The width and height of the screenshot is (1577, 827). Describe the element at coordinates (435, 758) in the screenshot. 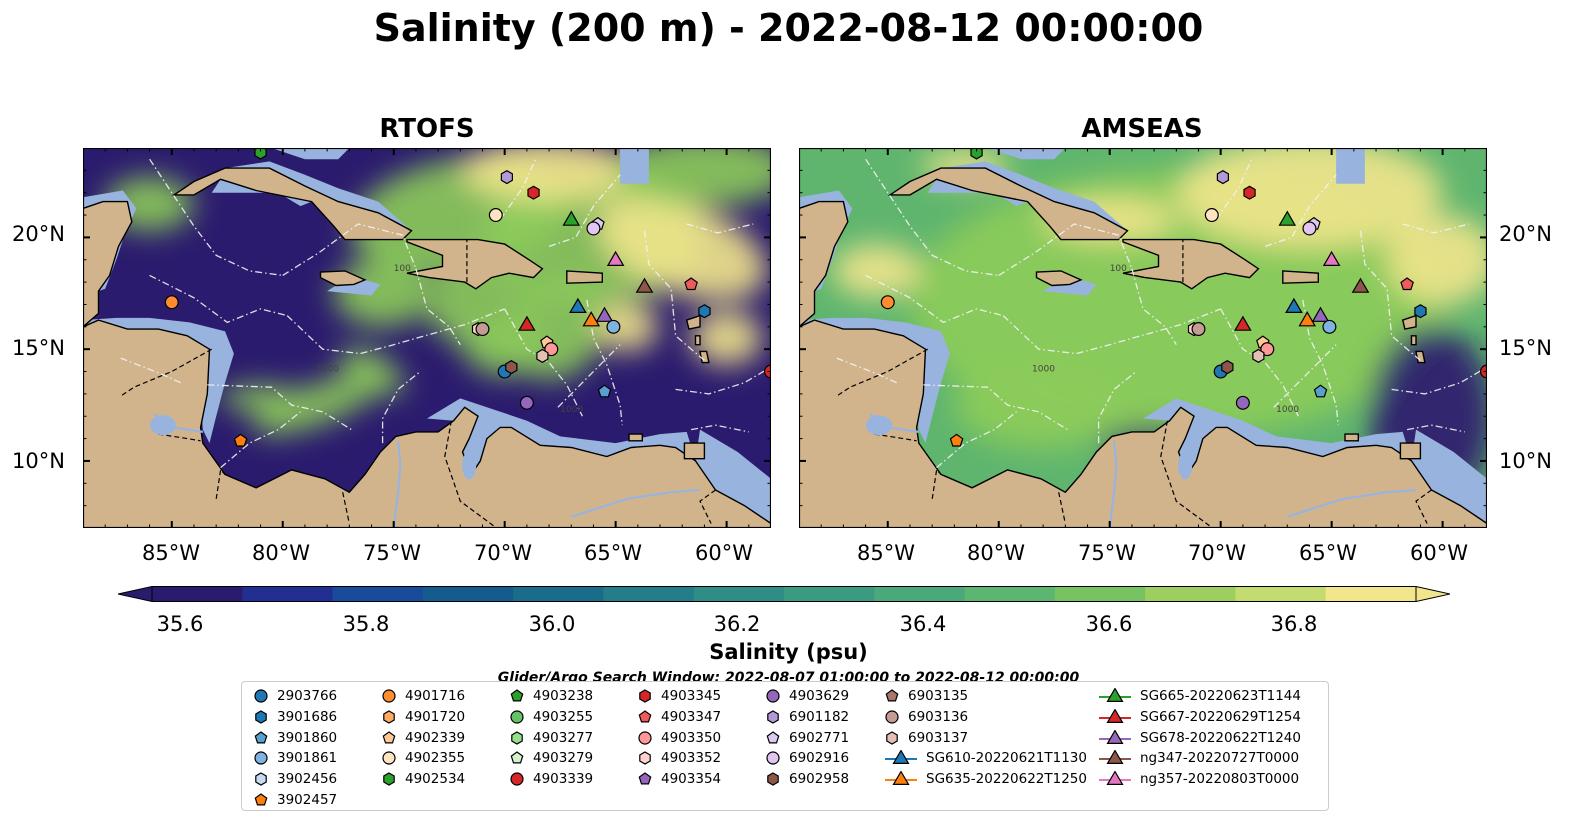

I see `legend-label: 4902355` at that location.